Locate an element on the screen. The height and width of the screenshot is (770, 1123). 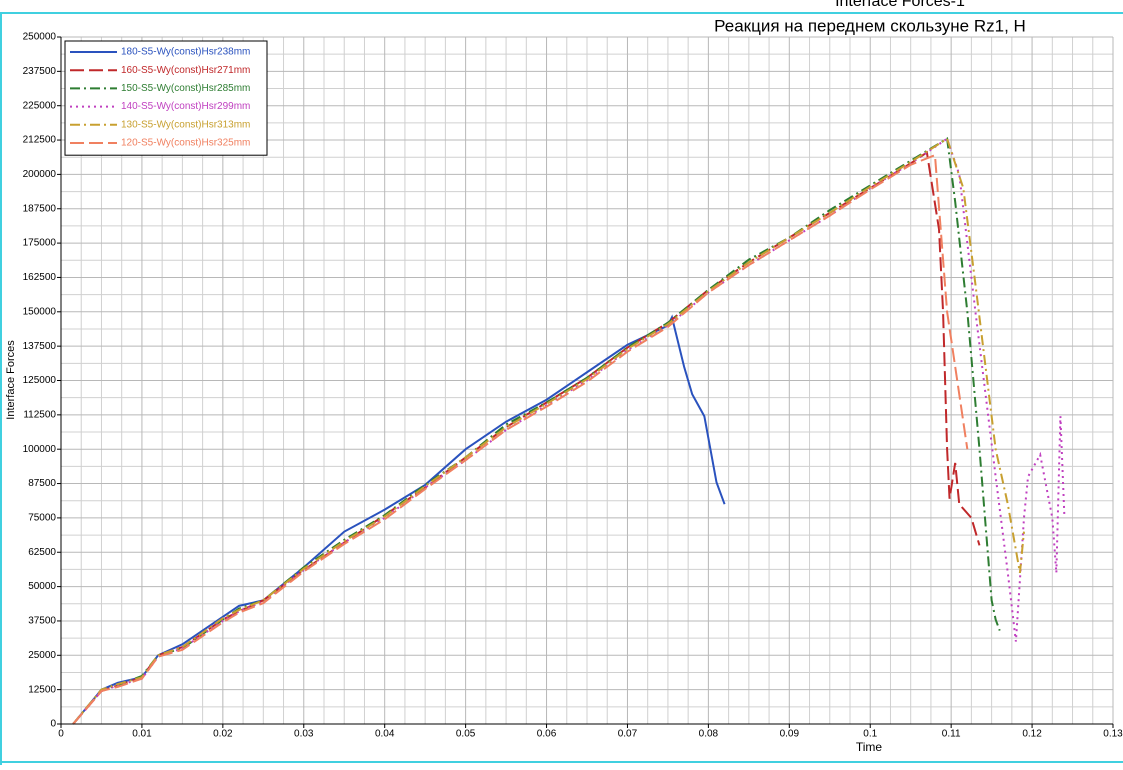
x-tick-label: 0.1 is located at coordinates (870, 734).